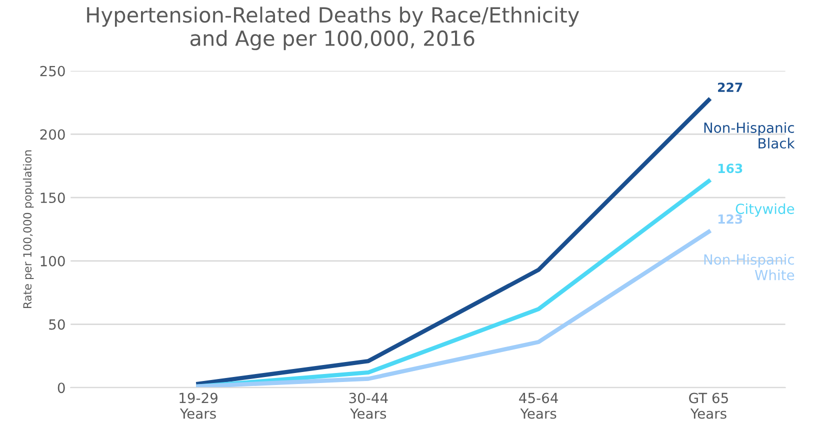  What do you see at coordinates (749, 135) in the screenshot?
I see `series-label: Non-Hispanic Black` at bounding box center [749, 135].